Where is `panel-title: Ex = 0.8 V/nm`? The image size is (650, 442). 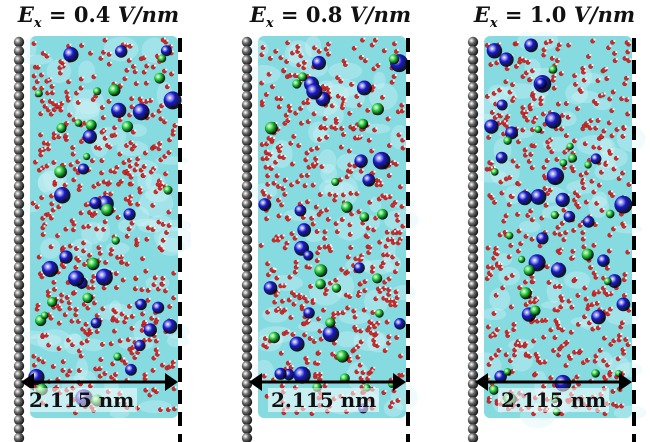 panel-title: Ex = 0.8 V/nm is located at coordinates (330, 16).